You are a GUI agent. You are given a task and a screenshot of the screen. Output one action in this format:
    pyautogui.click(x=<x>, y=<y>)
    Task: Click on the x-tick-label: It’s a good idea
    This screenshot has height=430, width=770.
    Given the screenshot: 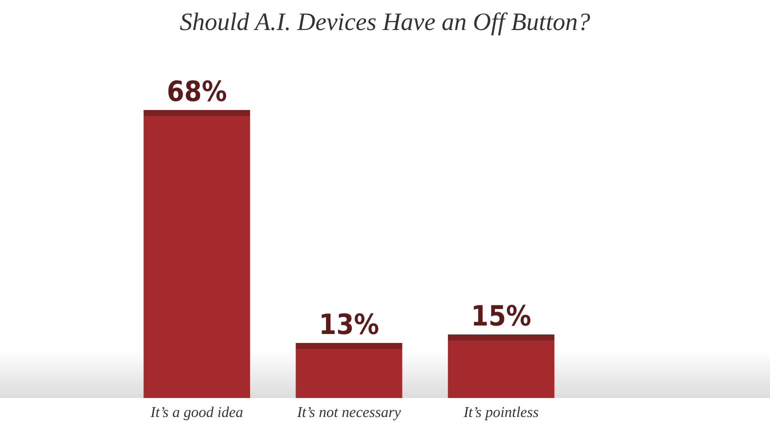 What is the action you would take?
    pyautogui.click(x=197, y=413)
    